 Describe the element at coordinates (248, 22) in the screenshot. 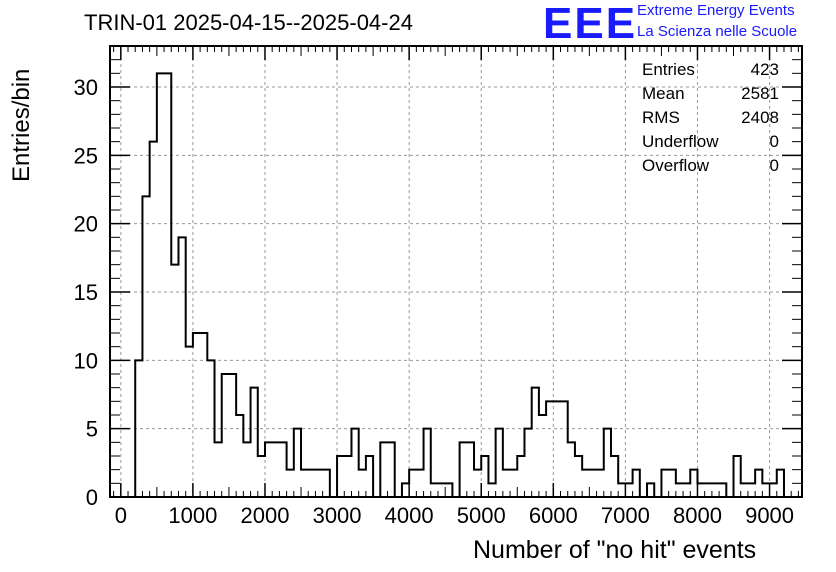

I see `chart-title: TRIN-01 2025-04-15--2025-04-24` at that location.